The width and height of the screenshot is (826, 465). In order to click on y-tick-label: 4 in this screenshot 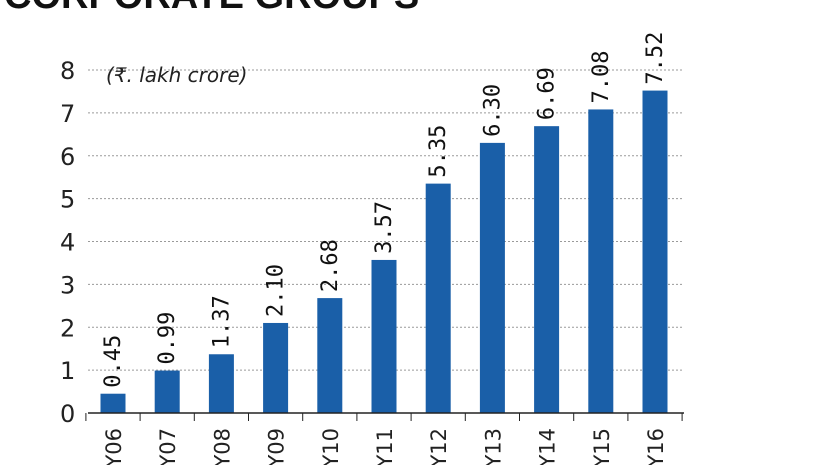, I will do `click(67, 243)`.